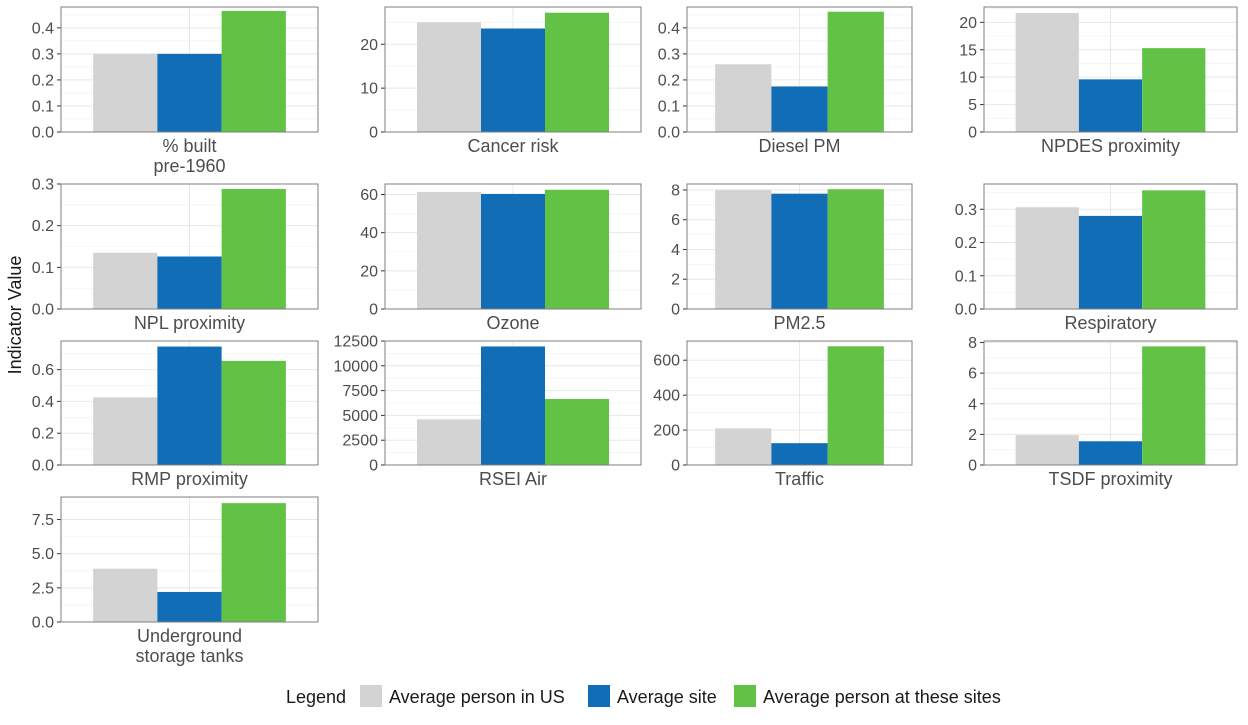  I want to click on panel-pm2-5: 0 2 4 6 8 PM2.5, so click(792, 257).